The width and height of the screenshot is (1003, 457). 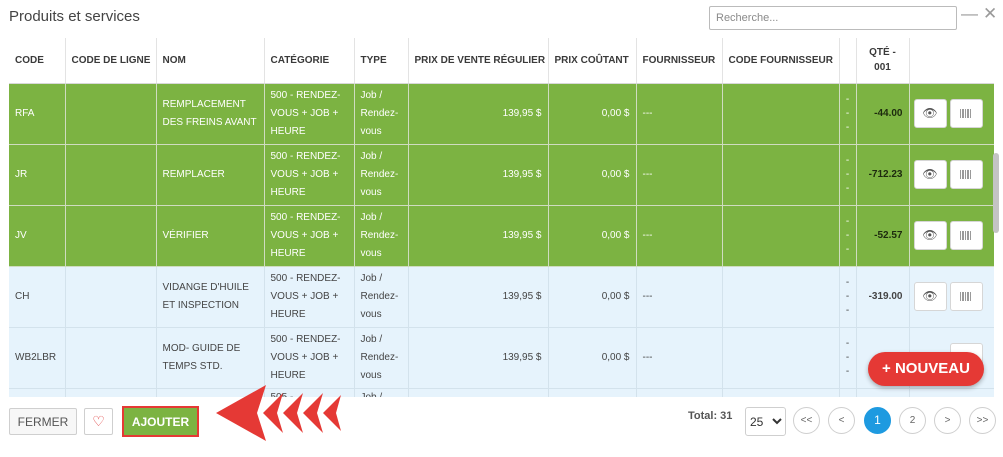 I want to click on col-supplier-code: CODE FOURNISSEUR, so click(x=781, y=61).